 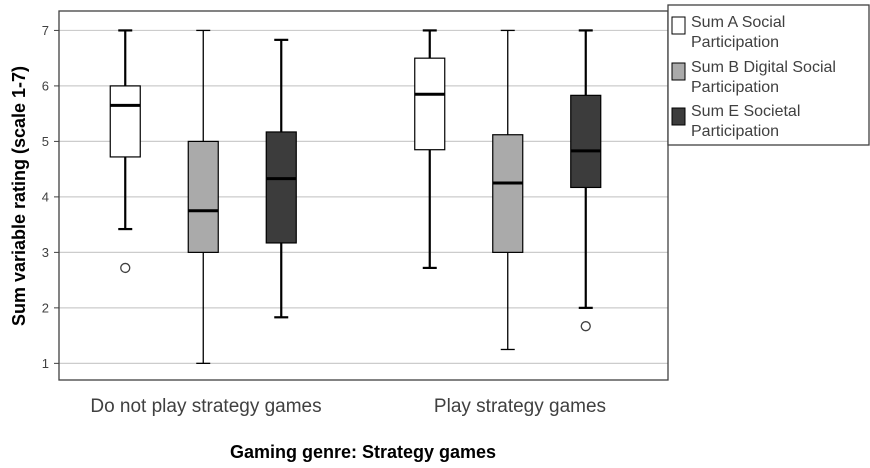 I want to click on legend-label-b-line2: Participation, so click(x=735, y=87).